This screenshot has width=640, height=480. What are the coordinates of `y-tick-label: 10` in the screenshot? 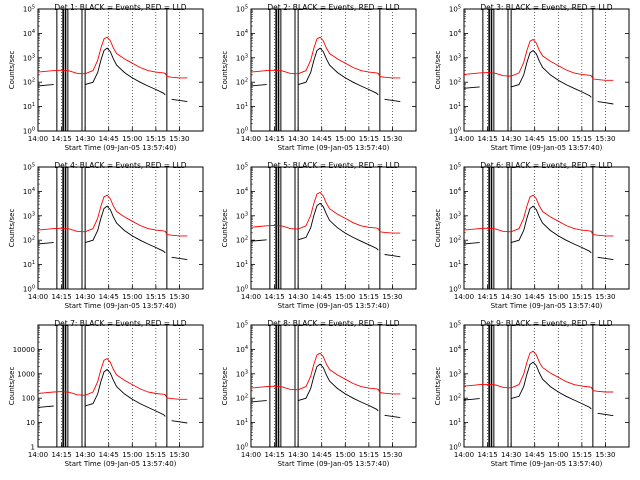 It's located at (30, 423).